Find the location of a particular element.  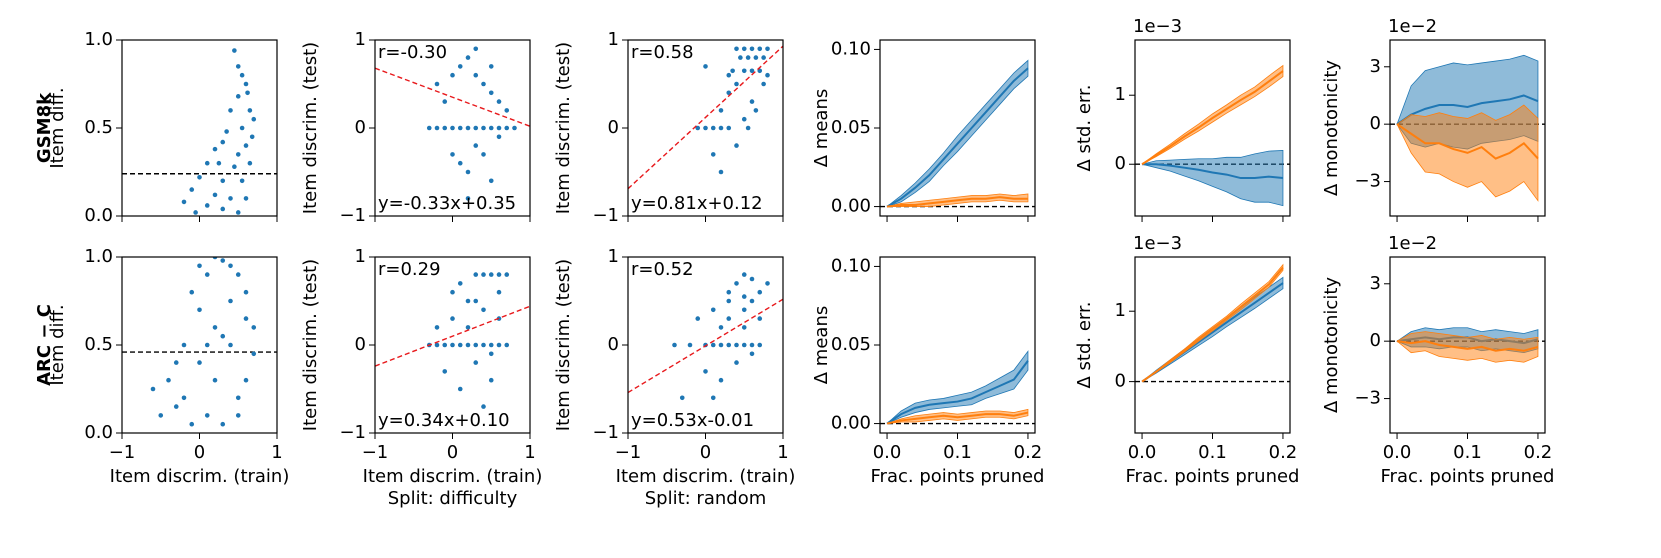

panel: 0.0 0.5 1.0 Item diff. is located at coordinates (162, 127).